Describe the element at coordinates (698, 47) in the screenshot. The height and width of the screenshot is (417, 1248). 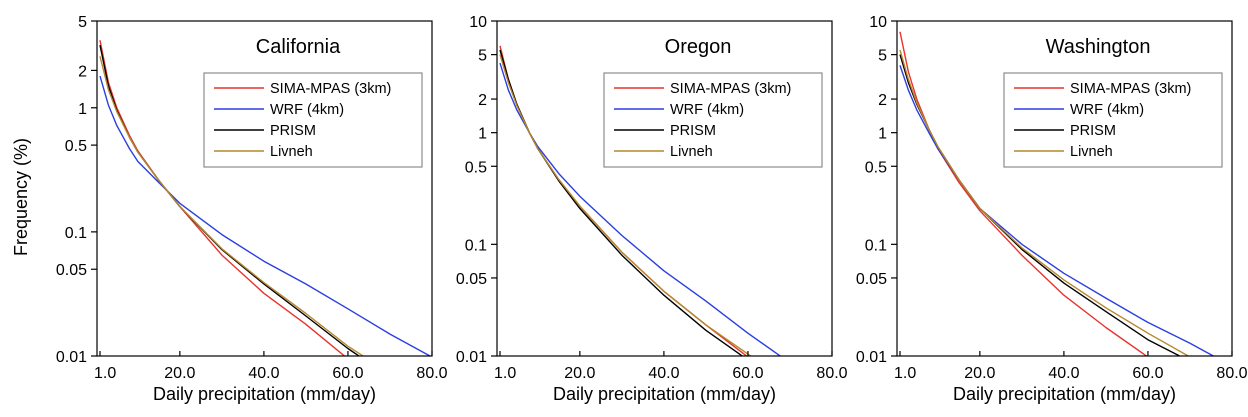
I see `panel-title: Oregon` at that location.